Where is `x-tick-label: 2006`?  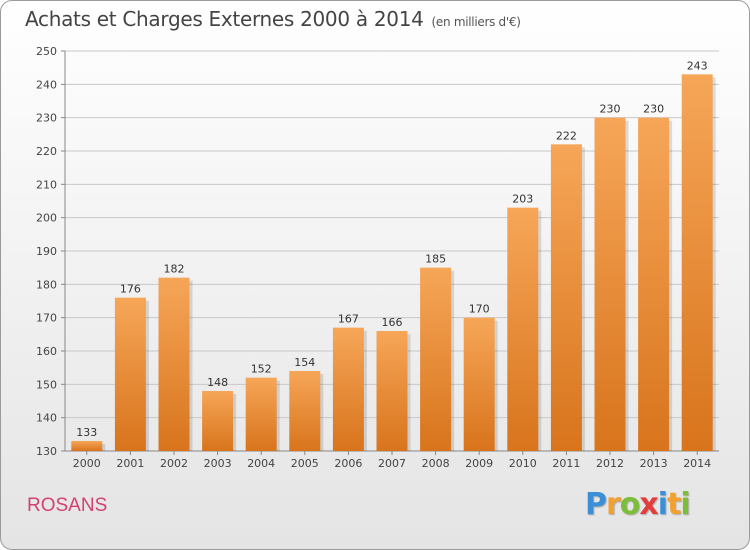
x-tick-label: 2006 is located at coordinates (348, 463).